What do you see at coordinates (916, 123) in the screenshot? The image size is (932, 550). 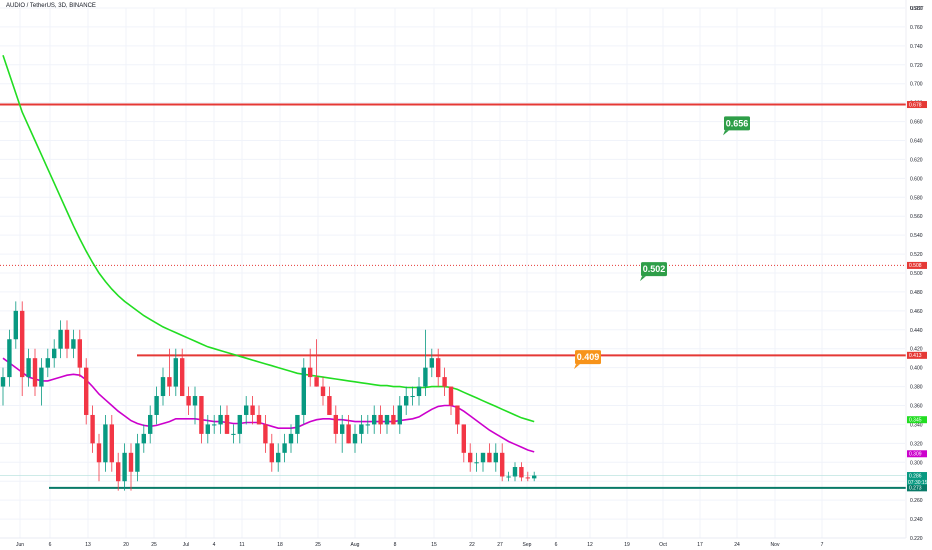 I see `y-tick-label: 0.660` at bounding box center [916, 123].